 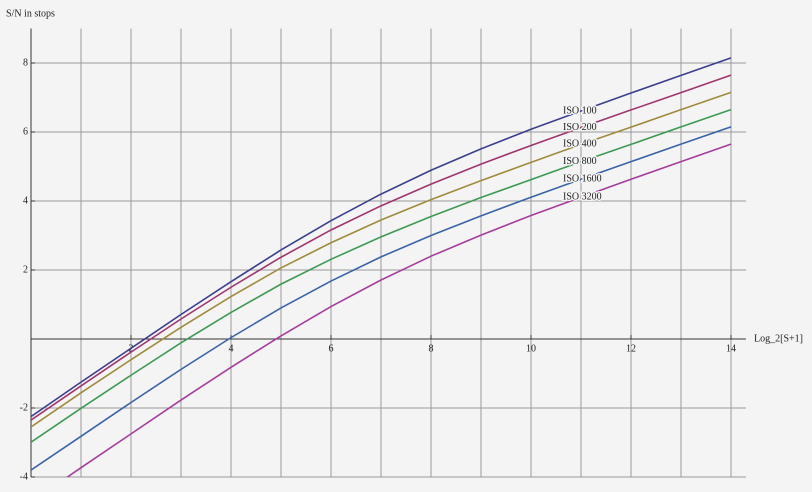 What do you see at coordinates (580, 127) in the screenshot?
I see `series-label: ISO 200` at bounding box center [580, 127].